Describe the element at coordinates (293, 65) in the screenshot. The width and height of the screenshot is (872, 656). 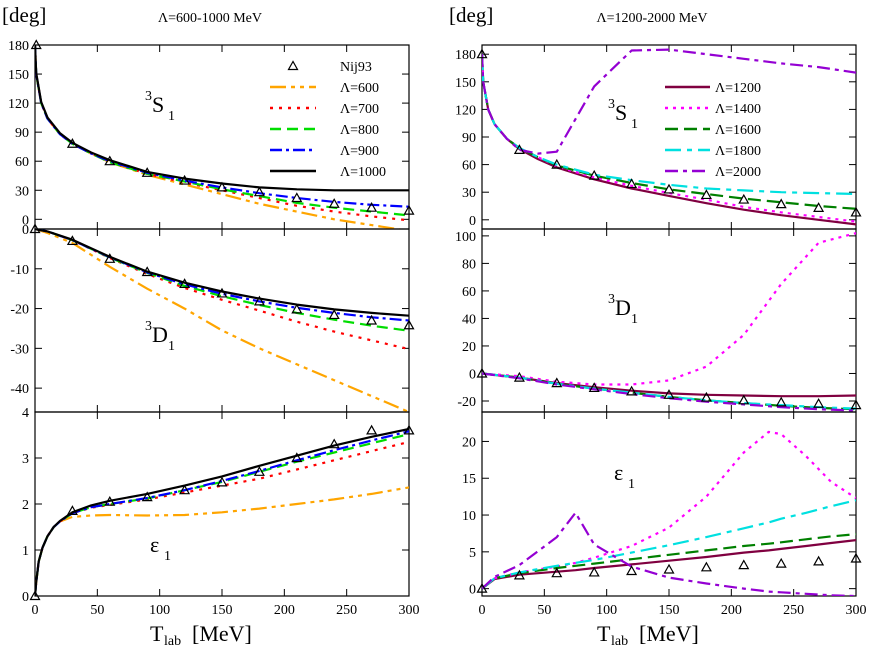
I see `legend-marker-nij93` at that location.